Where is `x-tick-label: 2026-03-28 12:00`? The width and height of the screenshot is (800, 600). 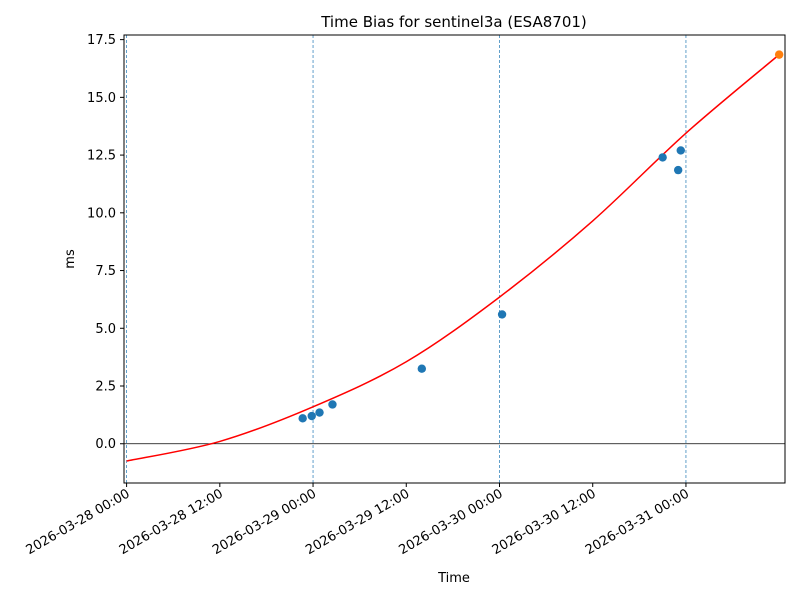 x-tick-label: 2026-03-28 12:00 is located at coordinates (171, 522).